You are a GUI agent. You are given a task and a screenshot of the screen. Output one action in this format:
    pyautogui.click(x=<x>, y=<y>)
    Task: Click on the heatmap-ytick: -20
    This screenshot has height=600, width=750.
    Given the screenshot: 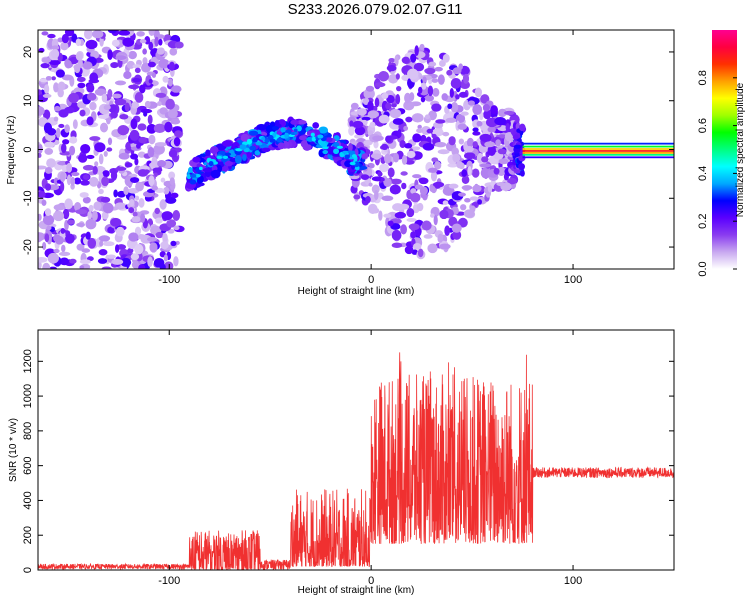 What is the action you would take?
    pyautogui.click(x=348, y=247)
    